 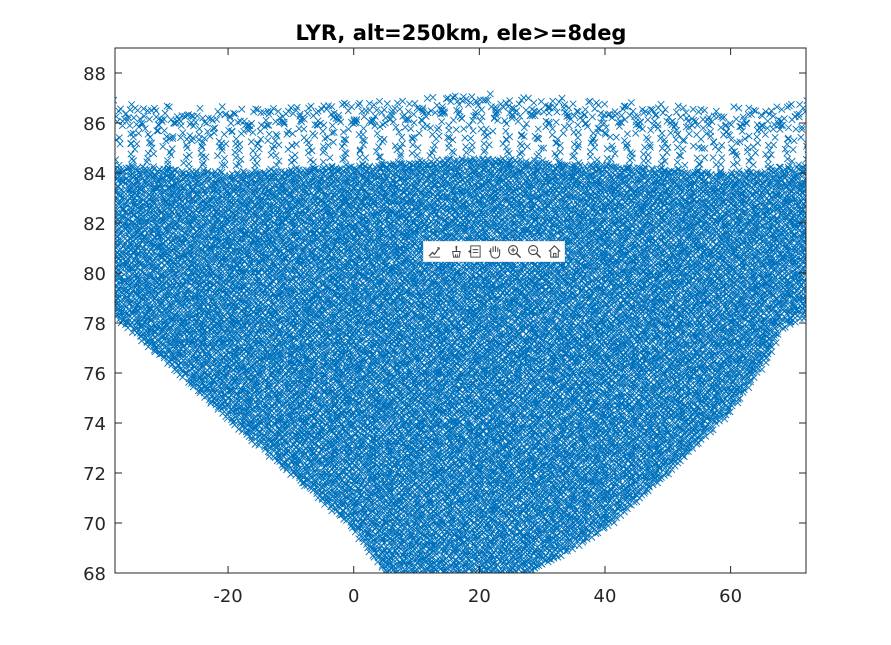 I want to click on x-tick-label: 0, so click(x=353, y=596).